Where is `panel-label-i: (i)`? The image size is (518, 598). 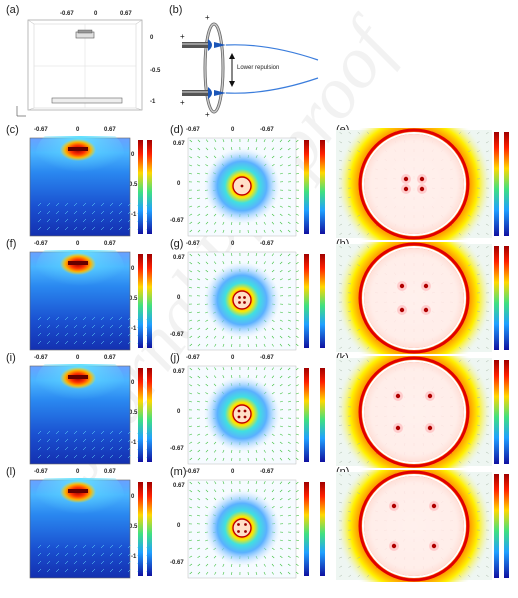
panel-label-i: (i) is located at coordinates (11, 358).